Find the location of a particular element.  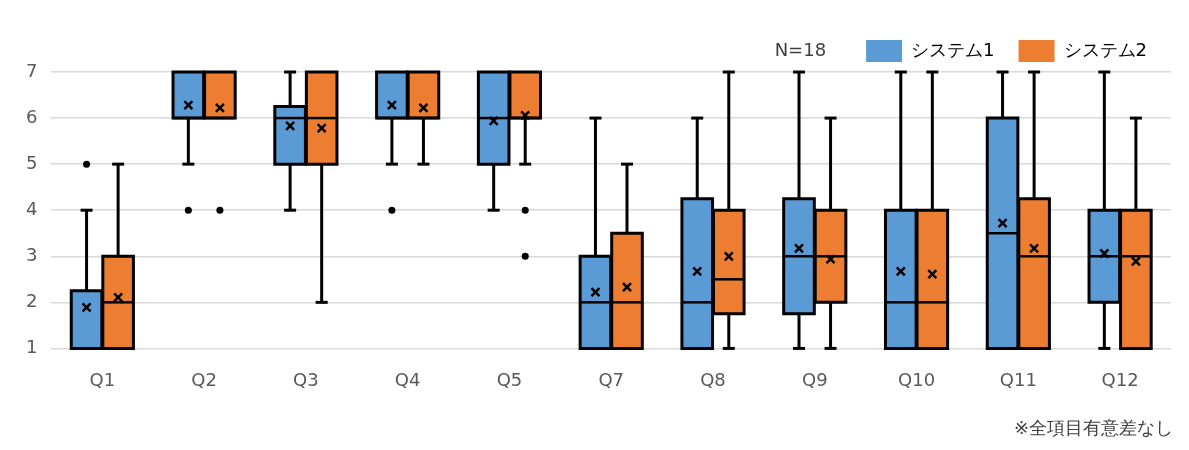

x-tick-label: Q1 is located at coordinates (102, 379).